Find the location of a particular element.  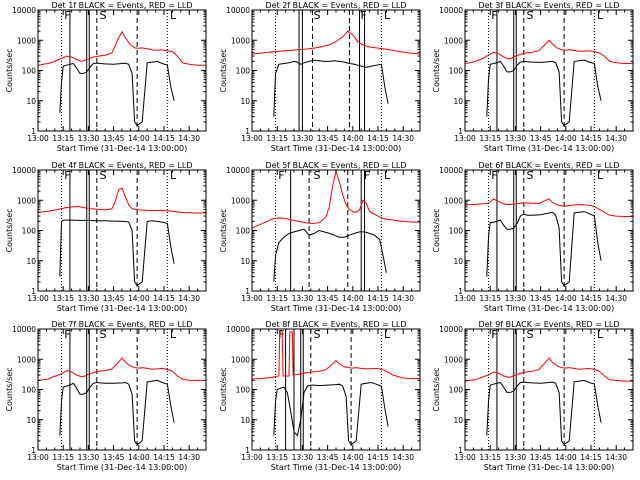

region-label-f-3: F is located at coordinates (367, 175).